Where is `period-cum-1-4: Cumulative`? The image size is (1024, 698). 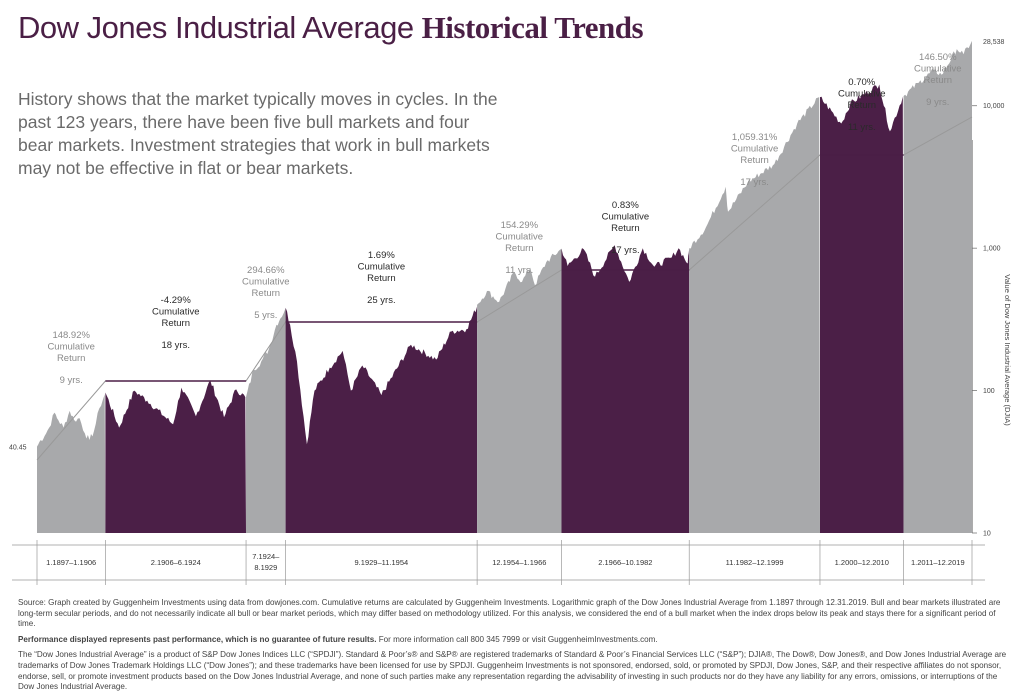
period-cum-1-4: Cumulative is located at coordinates (520, 237).